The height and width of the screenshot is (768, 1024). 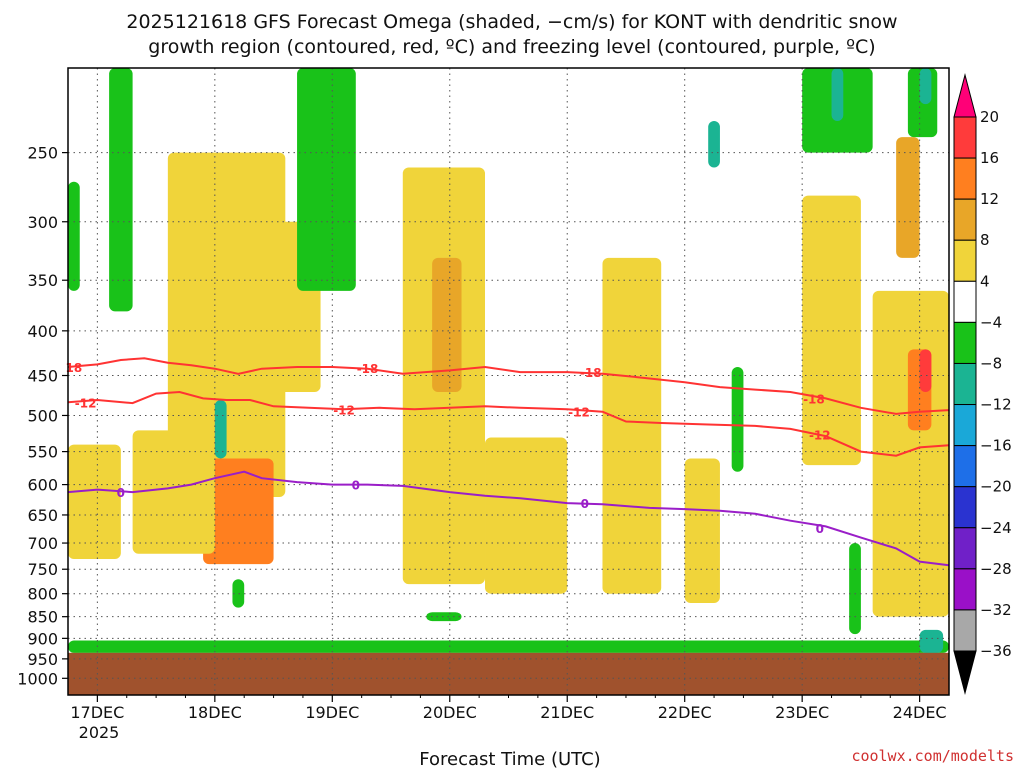 What do you see at coordinates (42, 222) in the screenshot?
I see `y-tick-label-300: 300` at bounding box center [42, 222].